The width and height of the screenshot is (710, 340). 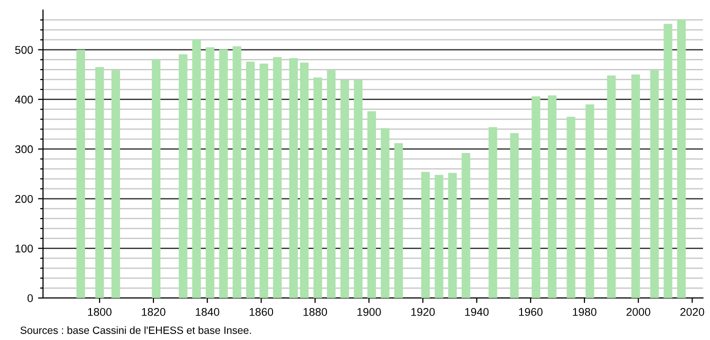 What do you see at coordinates (262, 312) in the screenshot?
I see `x-tick-label: 1860` at bounding box center [262, 312].